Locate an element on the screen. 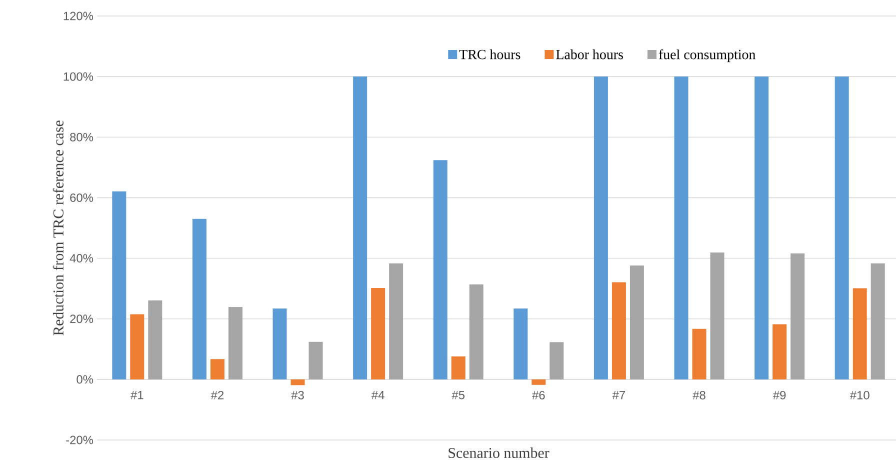  x-axis-title: Scenario number is located at coordinates (499, 453).